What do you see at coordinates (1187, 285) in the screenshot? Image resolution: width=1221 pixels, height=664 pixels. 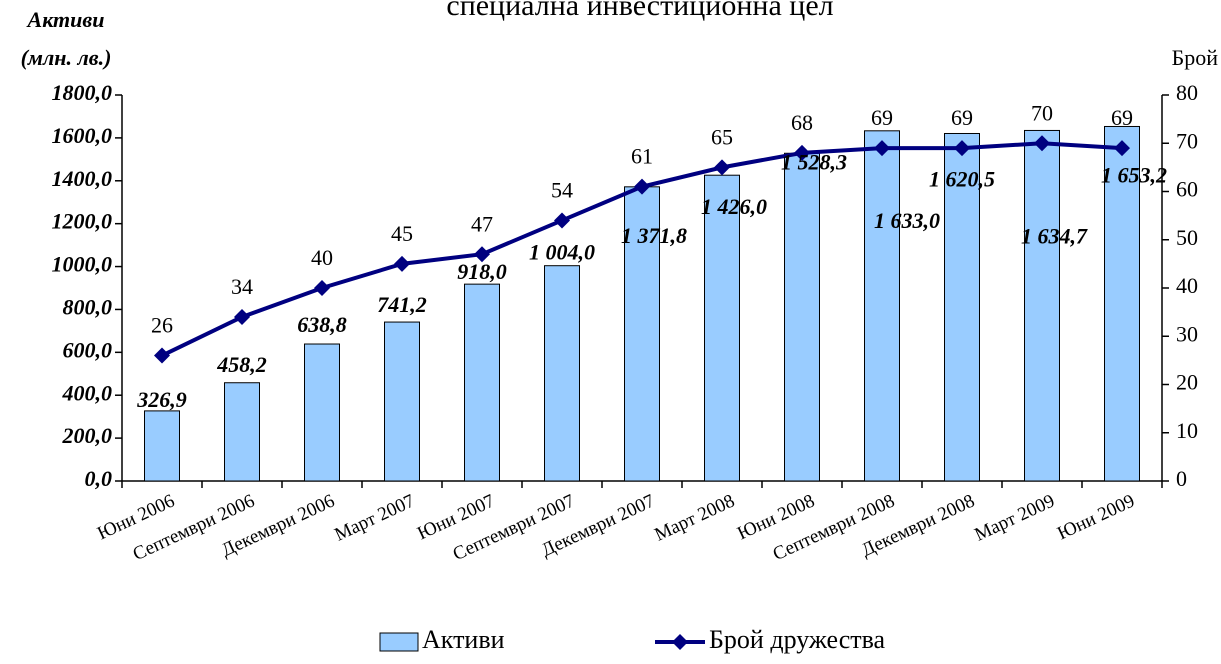 I see `y2-tick-label: 40` at bounding box center [1187, 285].